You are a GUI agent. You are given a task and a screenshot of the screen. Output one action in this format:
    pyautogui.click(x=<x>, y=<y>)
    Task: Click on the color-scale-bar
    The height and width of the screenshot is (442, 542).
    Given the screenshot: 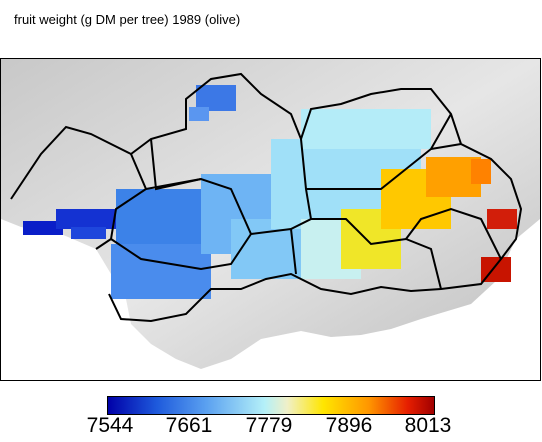 What is the action you would take?
    pyautogui.click(x=271, y=405)
    